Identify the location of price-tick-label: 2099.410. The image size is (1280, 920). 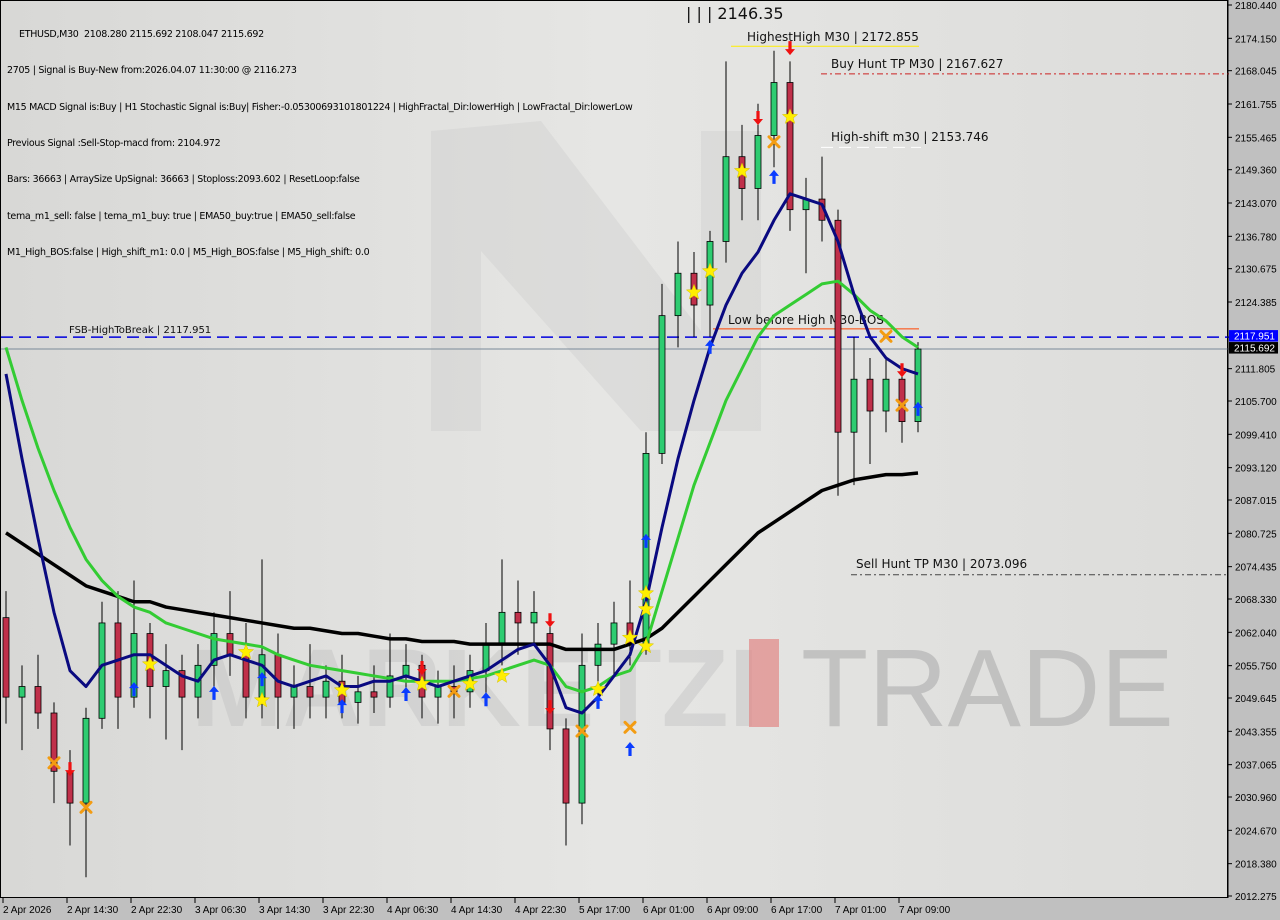
(1256, 435).